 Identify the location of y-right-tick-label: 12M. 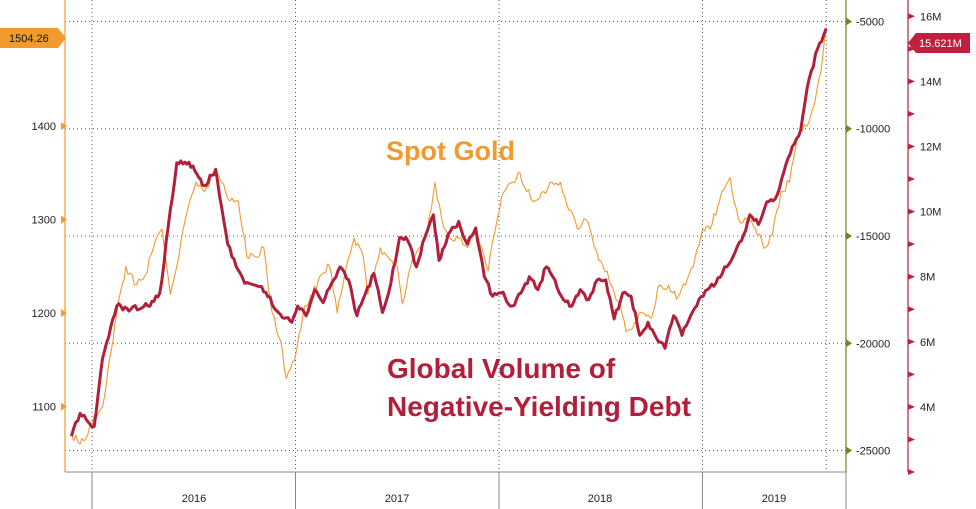
(930, 147).